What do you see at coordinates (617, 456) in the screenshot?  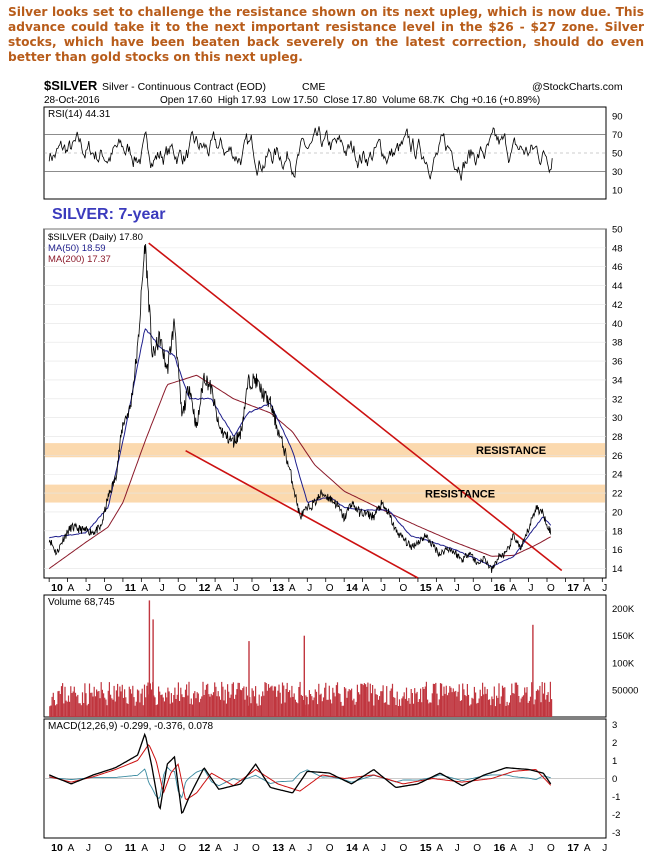 I see `price-tick-label: 26` at bounding box center [617, 456].